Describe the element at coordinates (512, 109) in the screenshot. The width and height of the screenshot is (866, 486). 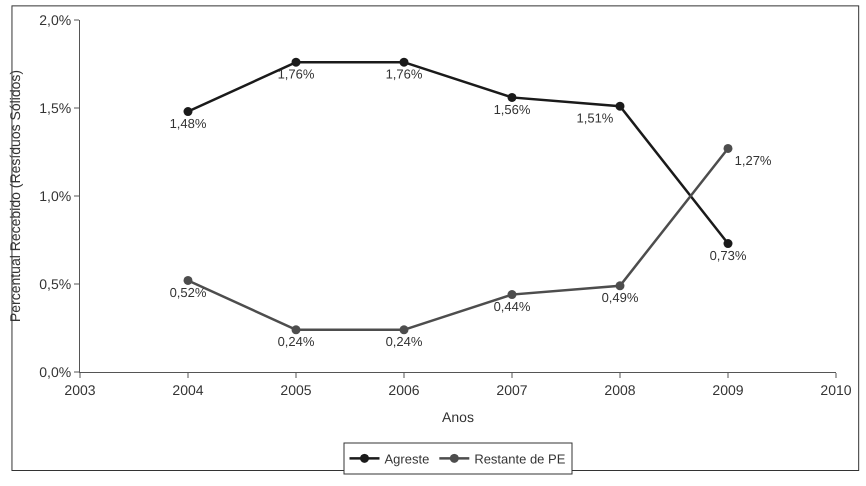
I see `data-label: 1,56%` at that location.